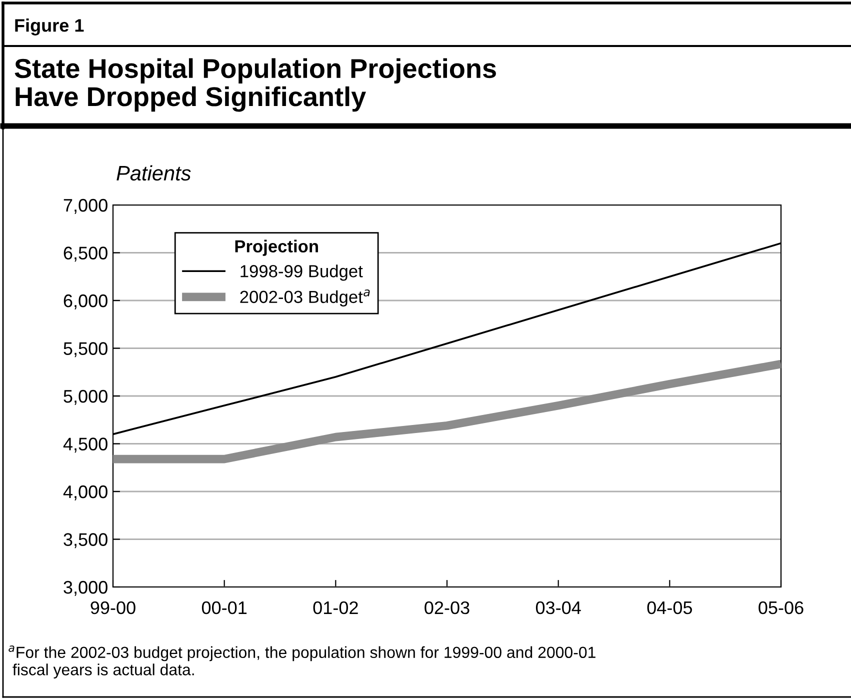 This screenshot has height=699, width=851. I want to click on legend-label: 2002-03 Budget$^{a}$, so click(305, 298).